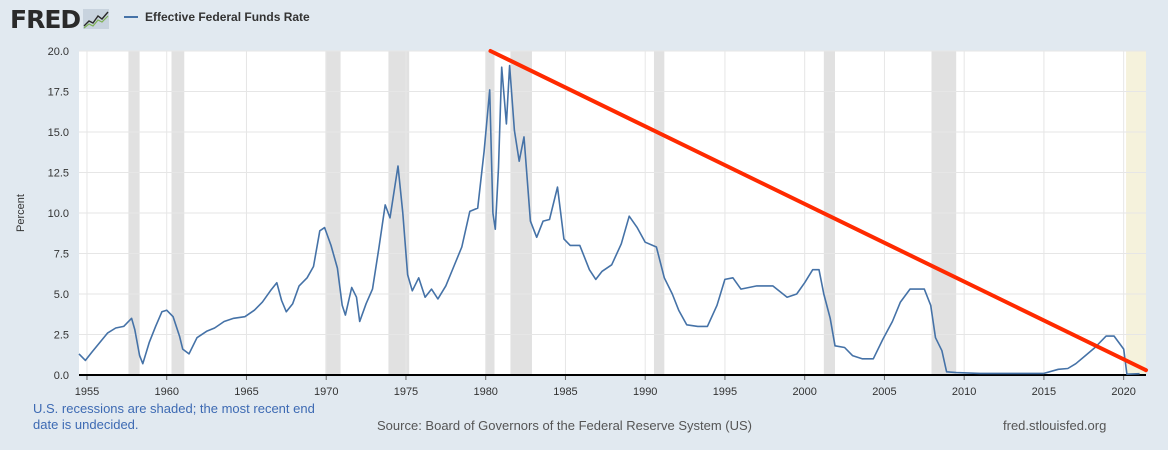 This screenshot has height=450, width=1168. I want to click on x-tick-label: 1955, so click(87, 392).